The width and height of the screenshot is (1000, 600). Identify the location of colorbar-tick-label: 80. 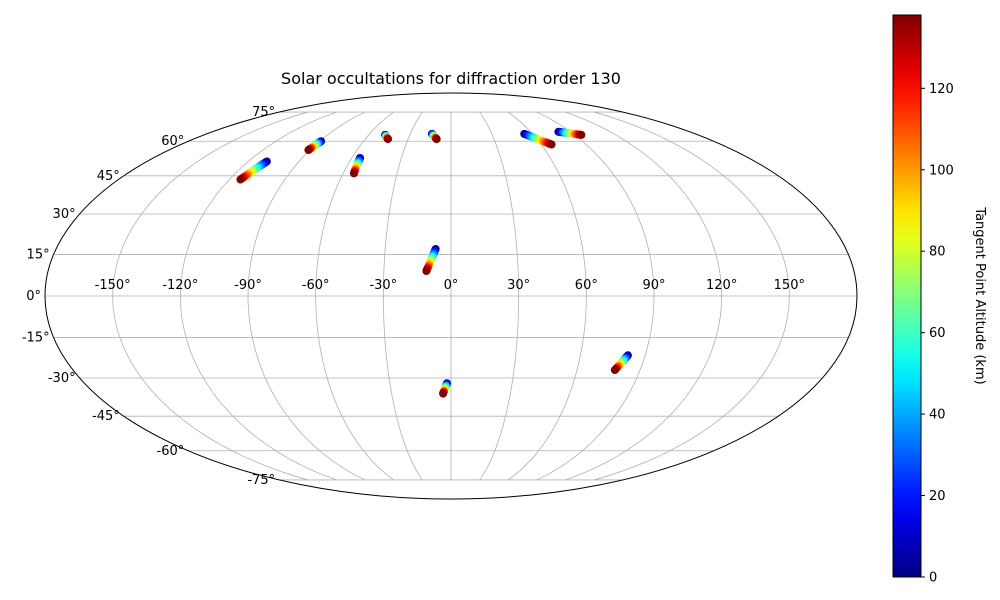
(937, 252).